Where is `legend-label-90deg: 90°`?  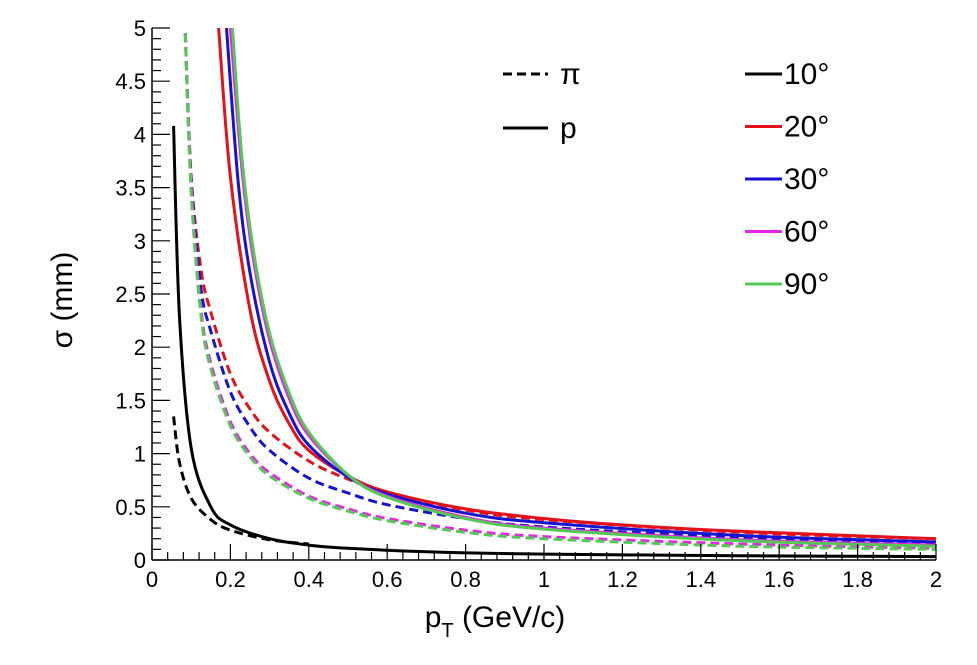
legend-label-90deg: 90° is located at coordinates (806, 284).